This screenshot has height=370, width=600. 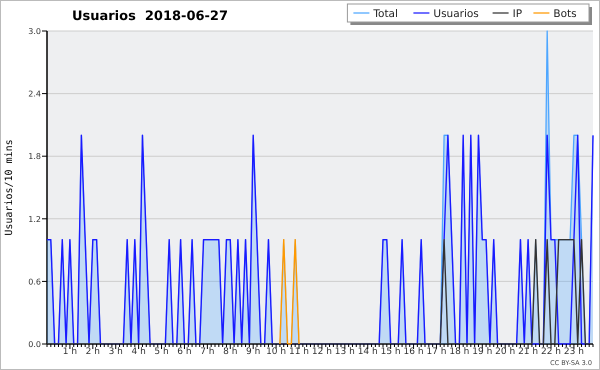 I want to click on x-tick-label: 3 h, so click(x=115, y=352).